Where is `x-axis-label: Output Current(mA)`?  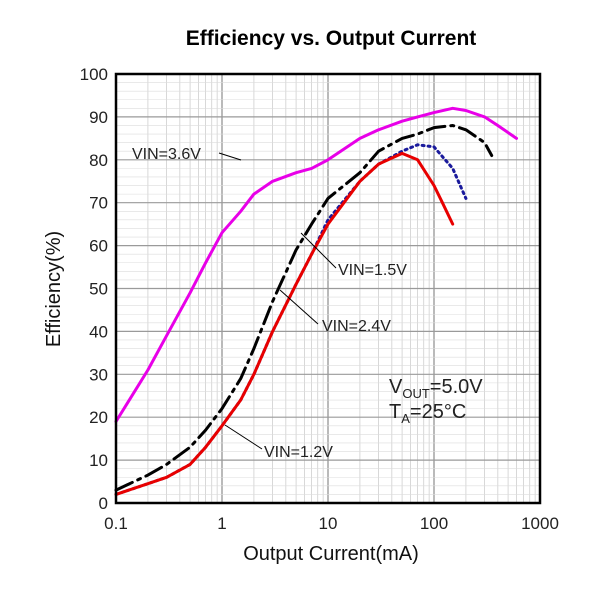
x-axis-label: Output Current(mA) is located at coordinates (331, 554).